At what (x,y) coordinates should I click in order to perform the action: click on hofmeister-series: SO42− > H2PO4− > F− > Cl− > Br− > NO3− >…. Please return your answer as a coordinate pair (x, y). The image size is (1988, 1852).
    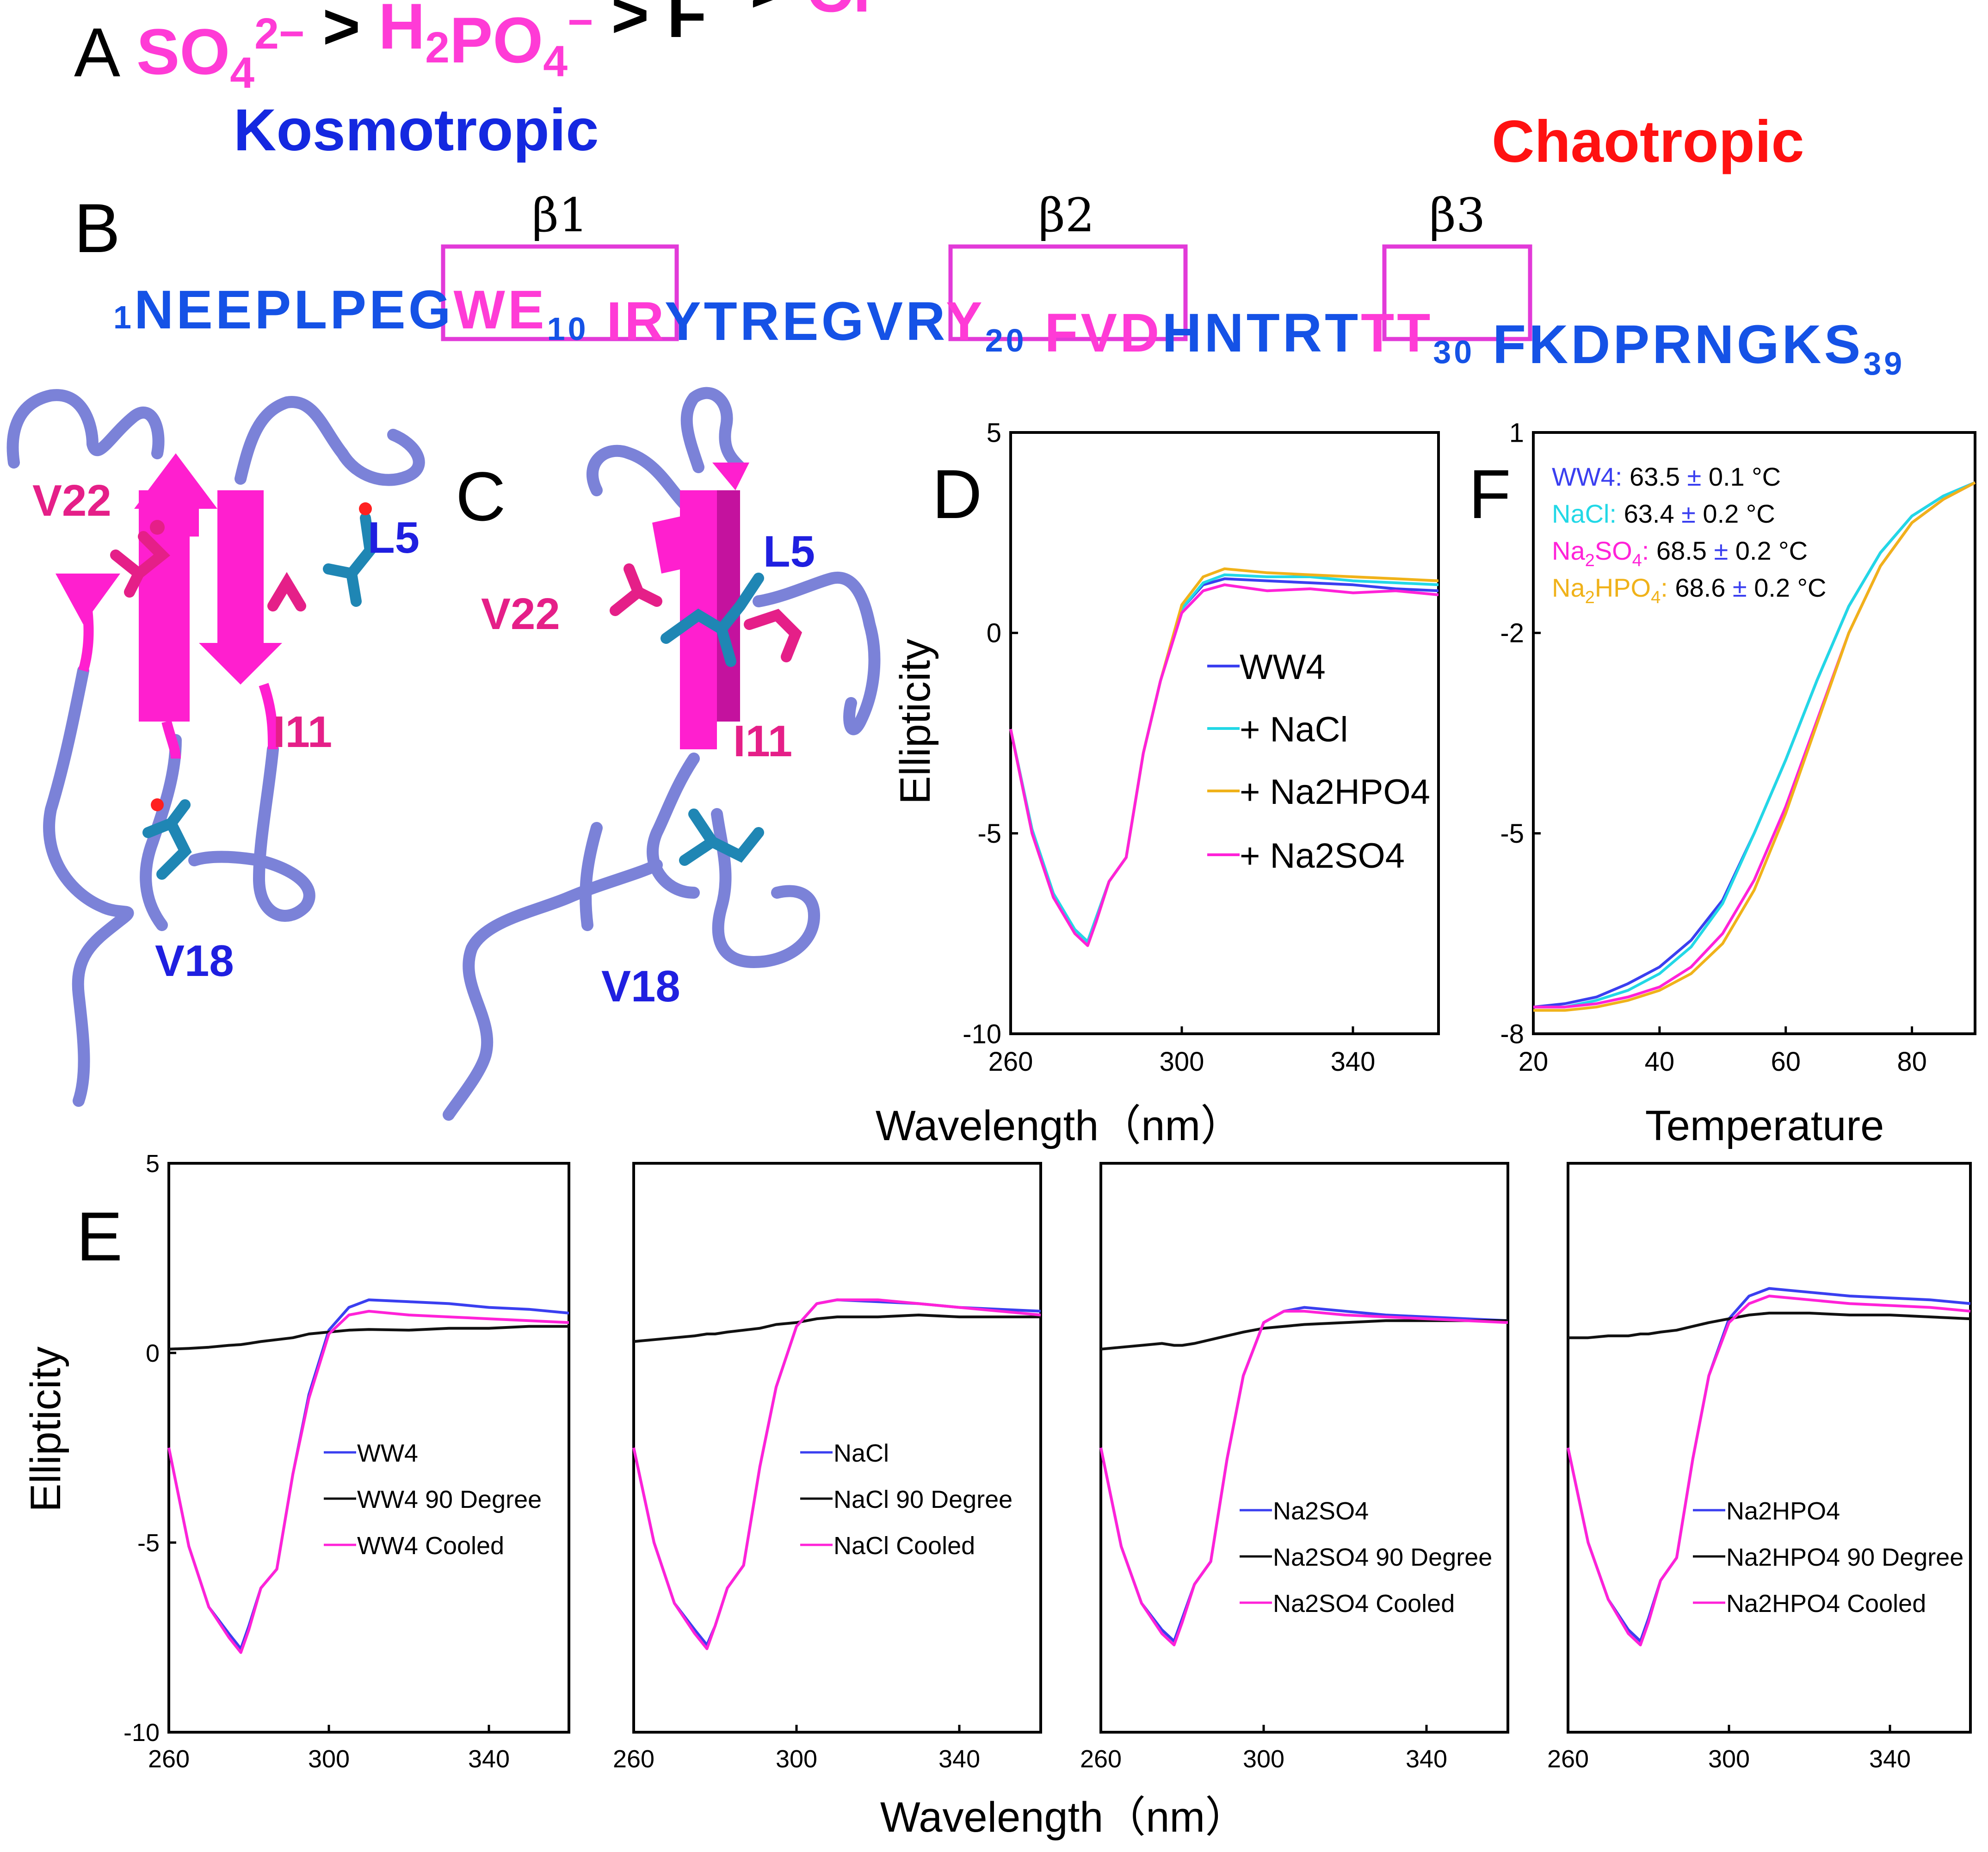
    Looking at the image, I should click on (1009, 49).